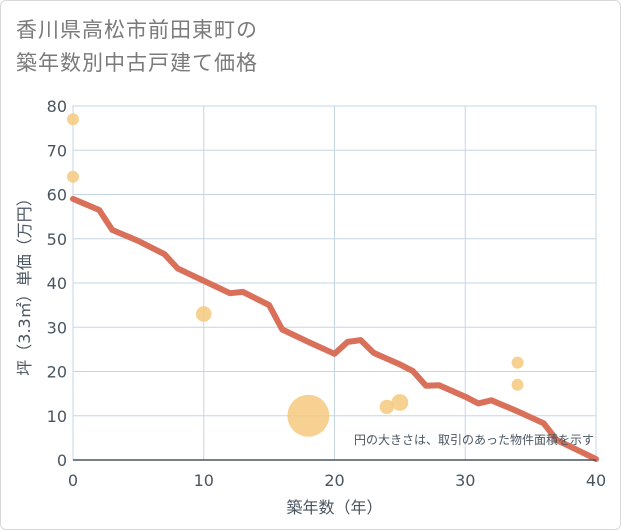  I want to click on x-axis-label: 築年数（年）, so click(334, 507).